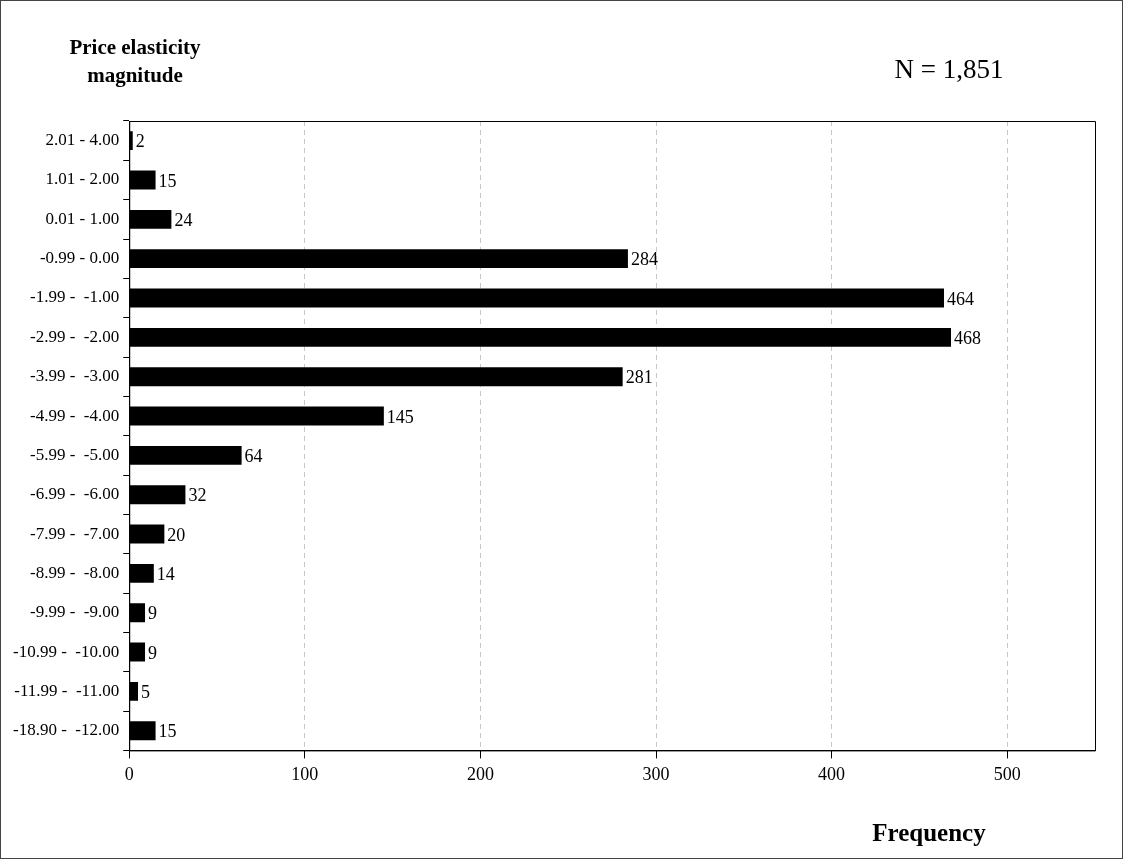  I want to click on text: N = 1,851, so click(949, 69).